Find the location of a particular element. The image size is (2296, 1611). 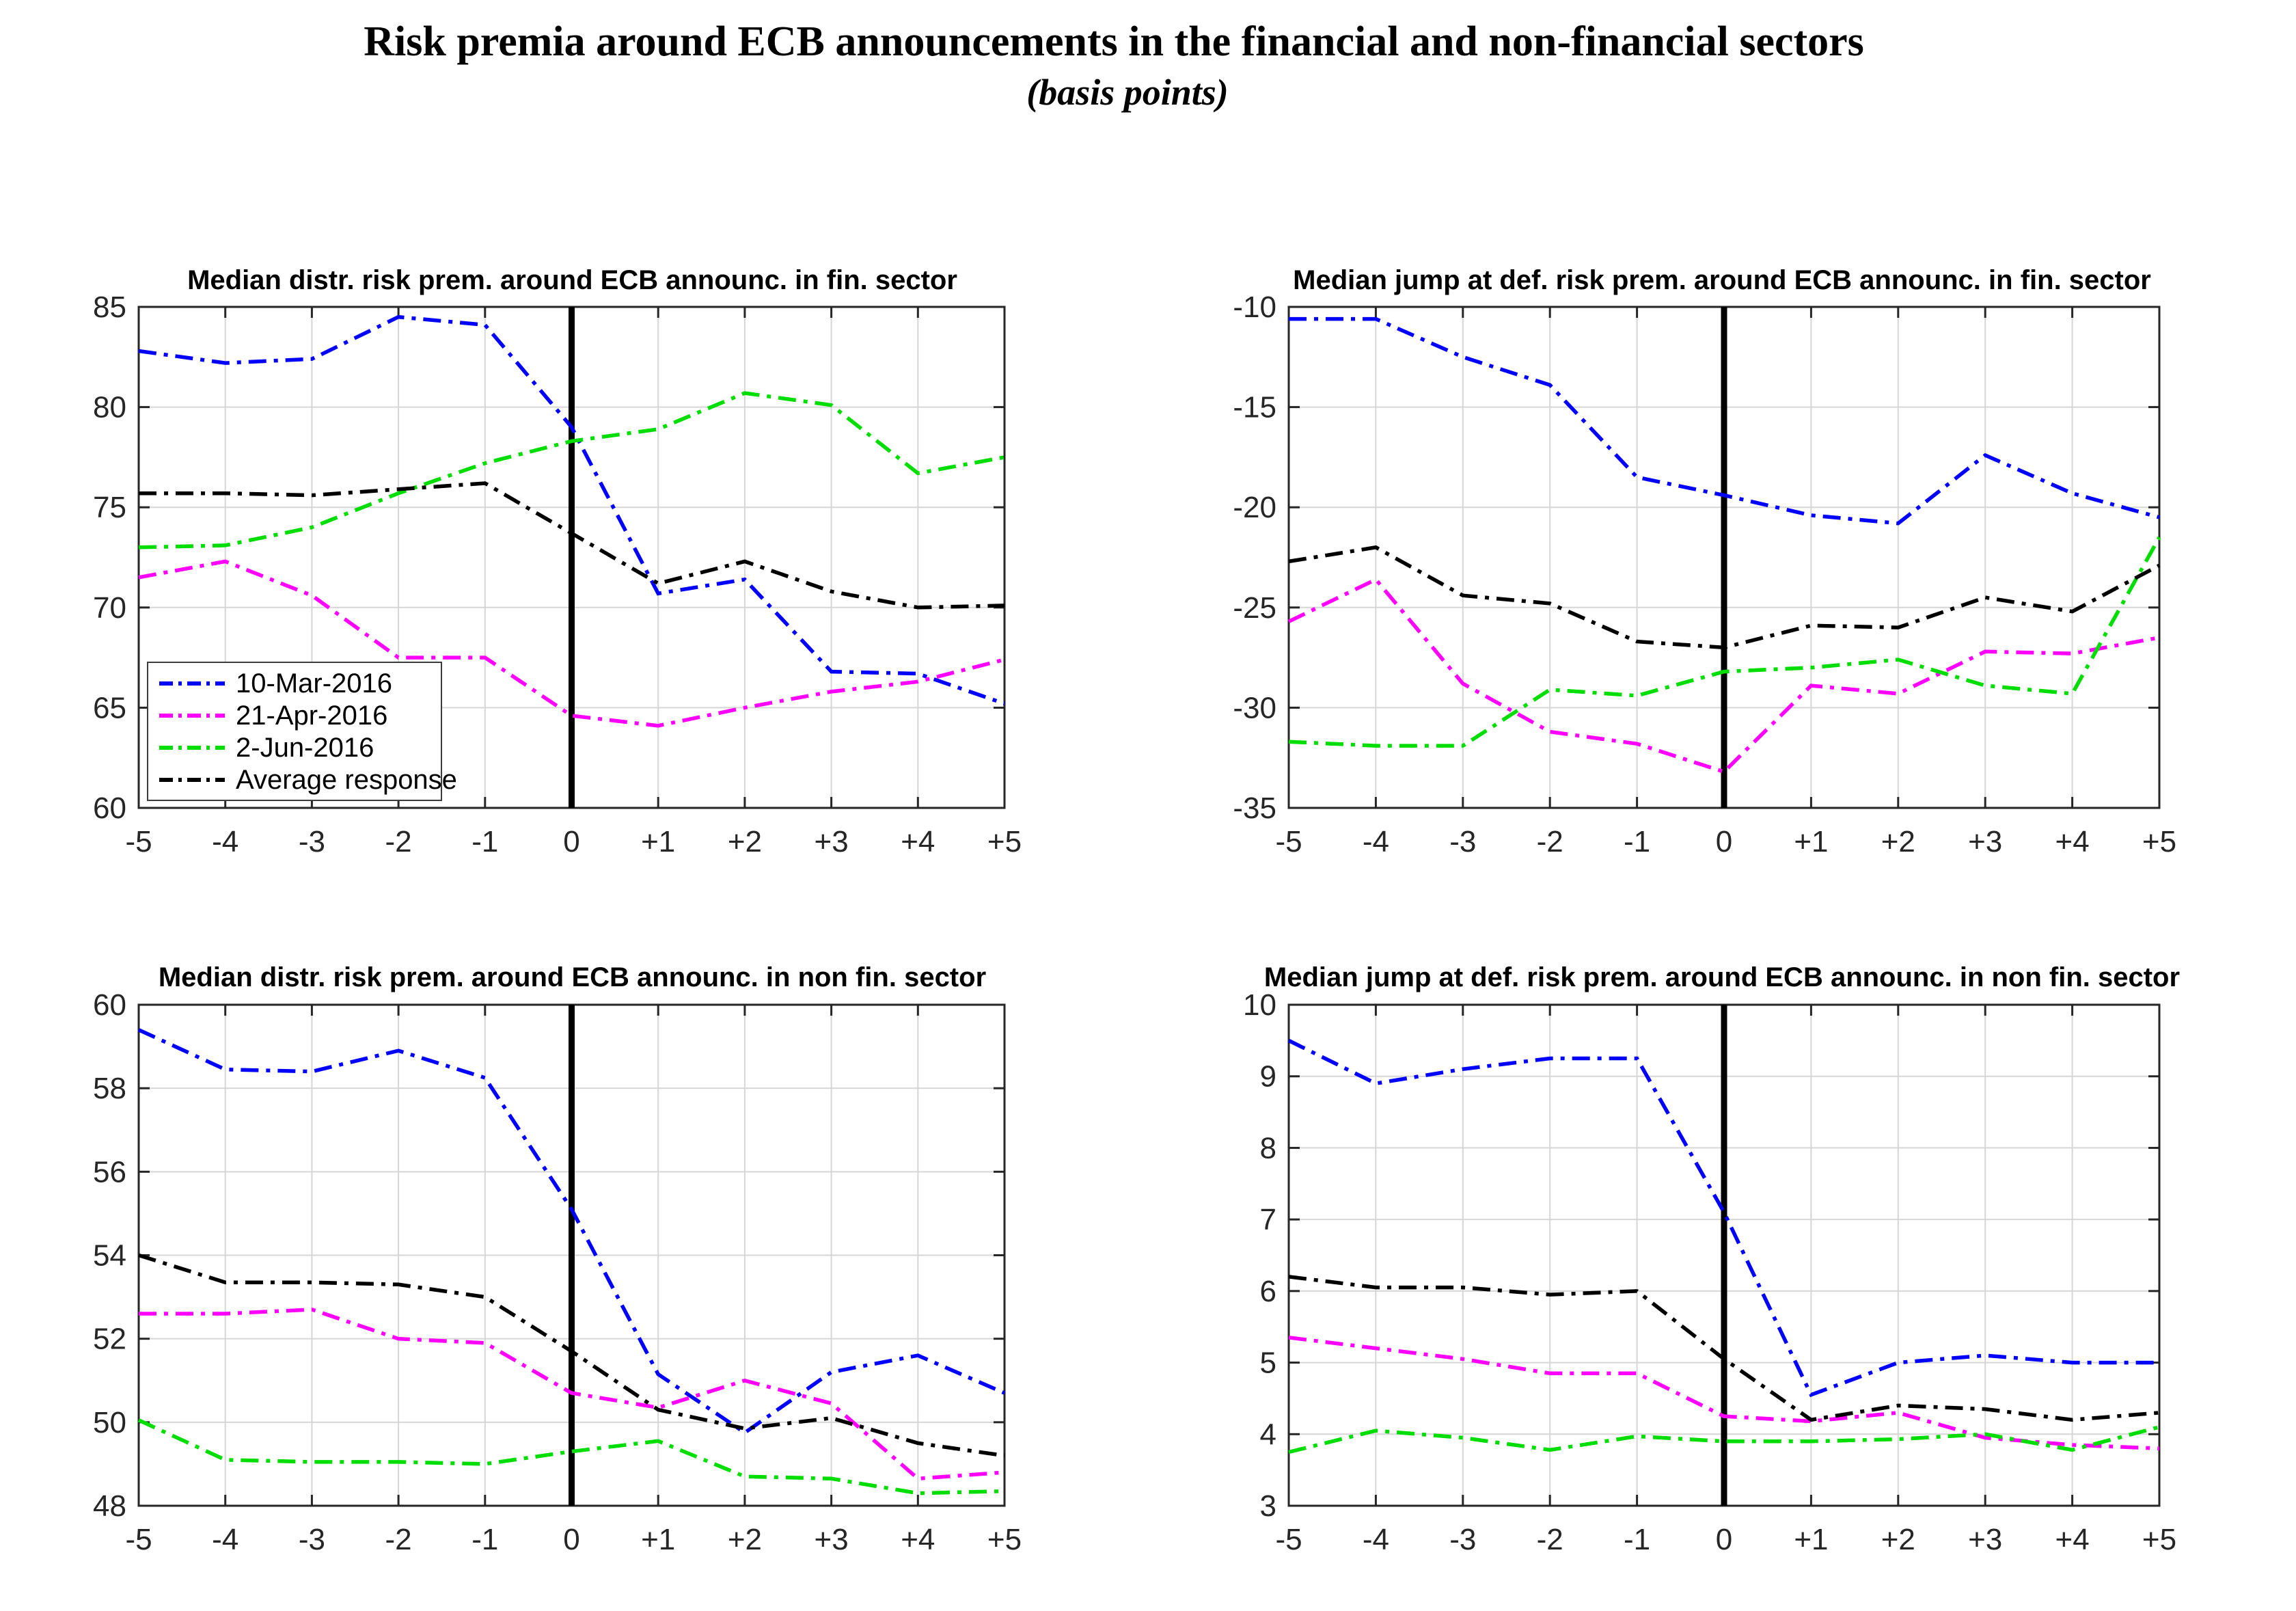

panel-3: -5 -4 -3 -2 -1 0 +1 +2 +3 +4 +5 3 4 5 6 7 8 9 10 is located at coordinates (1709, 1272).